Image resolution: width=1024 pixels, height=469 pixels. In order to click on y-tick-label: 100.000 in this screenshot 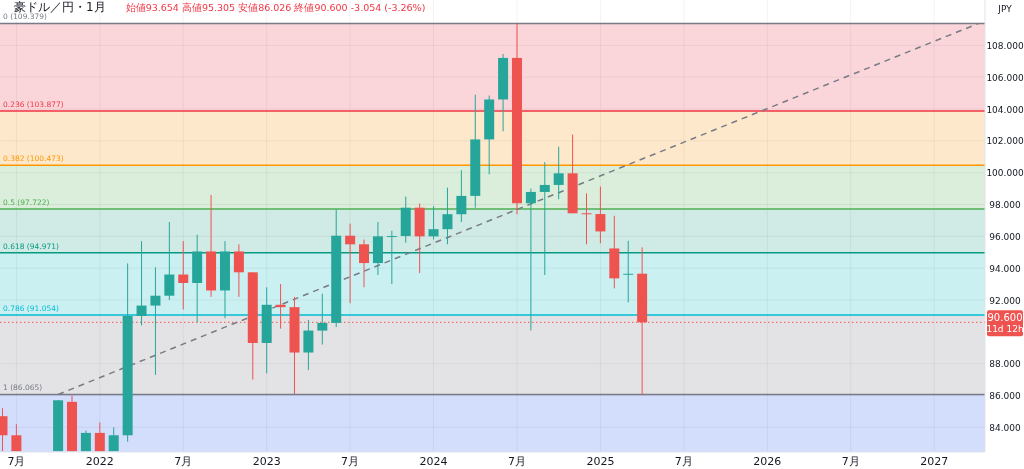, I will do `click(1005, 173)`.